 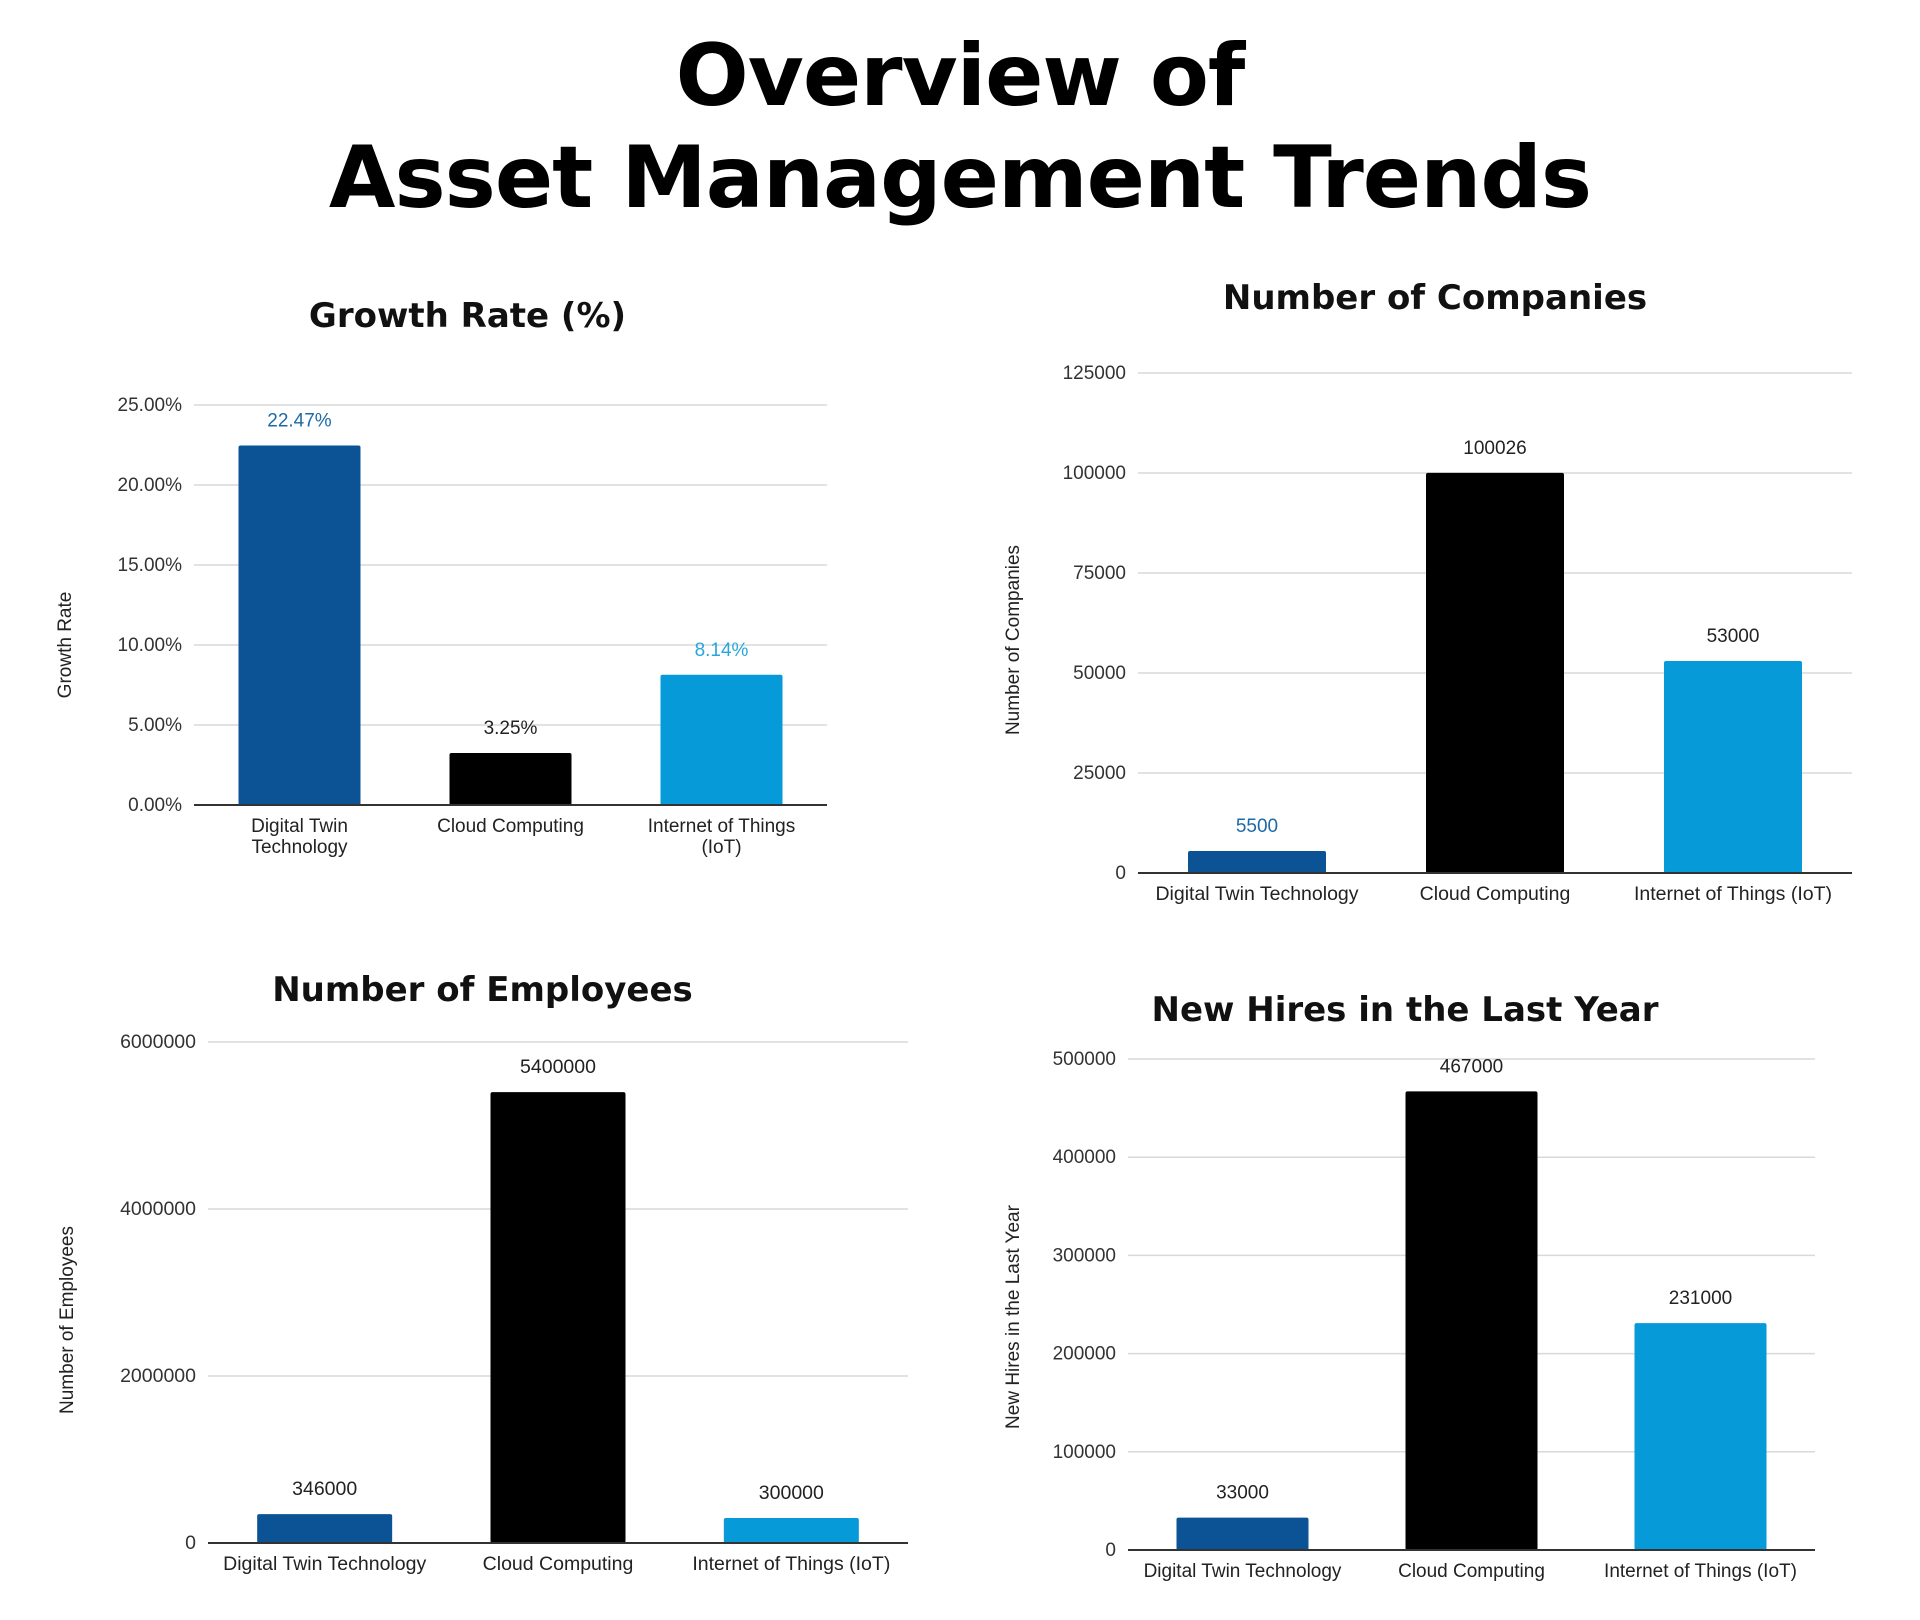 I want to click on data-label: 5500, so click(x=1257, y=826).